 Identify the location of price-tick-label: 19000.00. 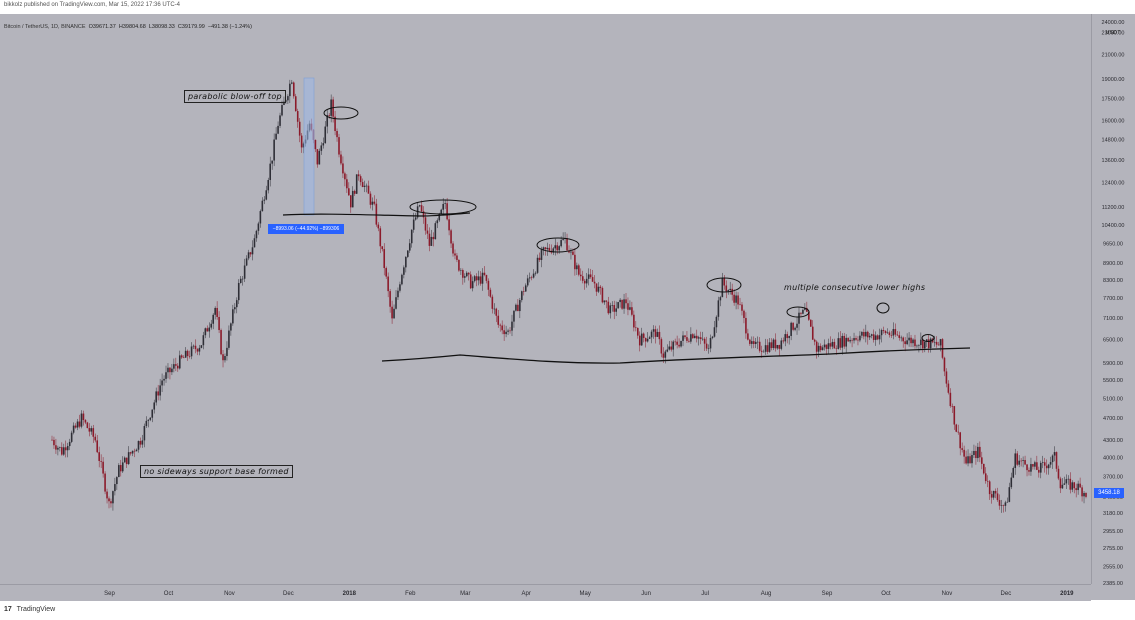
(1113, 80).